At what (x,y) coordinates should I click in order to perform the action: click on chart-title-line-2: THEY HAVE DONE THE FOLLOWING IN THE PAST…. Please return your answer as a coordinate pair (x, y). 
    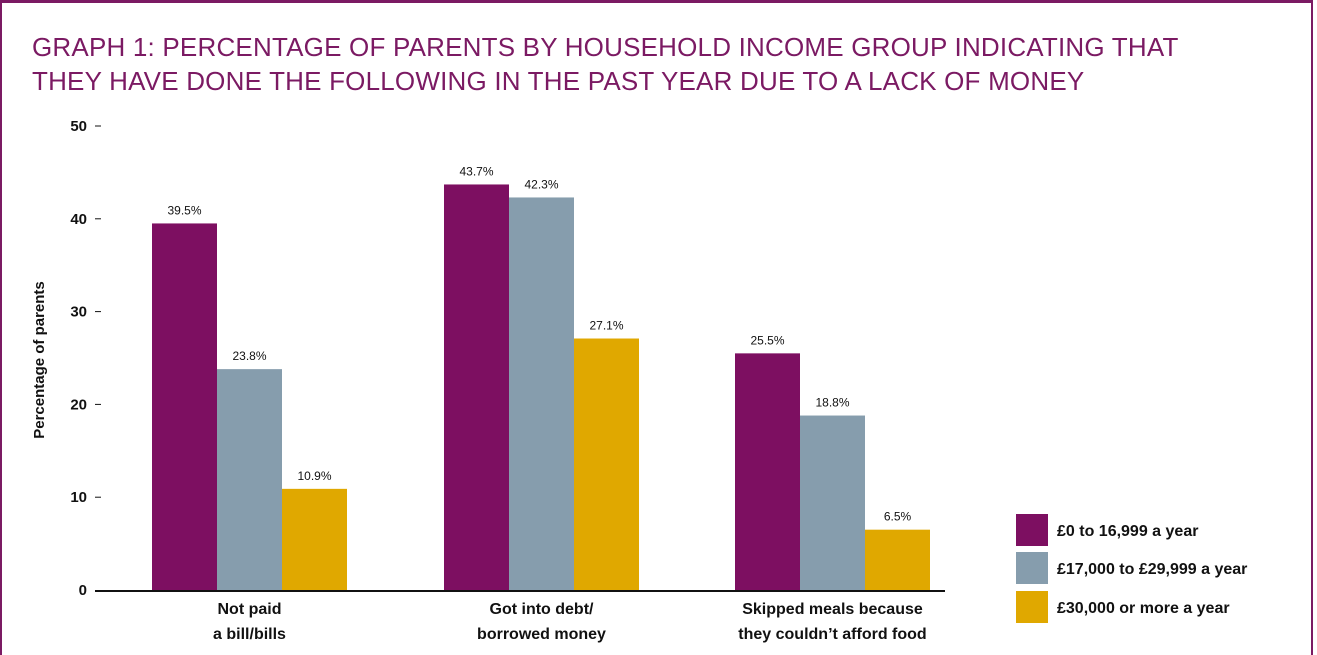
    Looking at the image, I should click on (558, 81).